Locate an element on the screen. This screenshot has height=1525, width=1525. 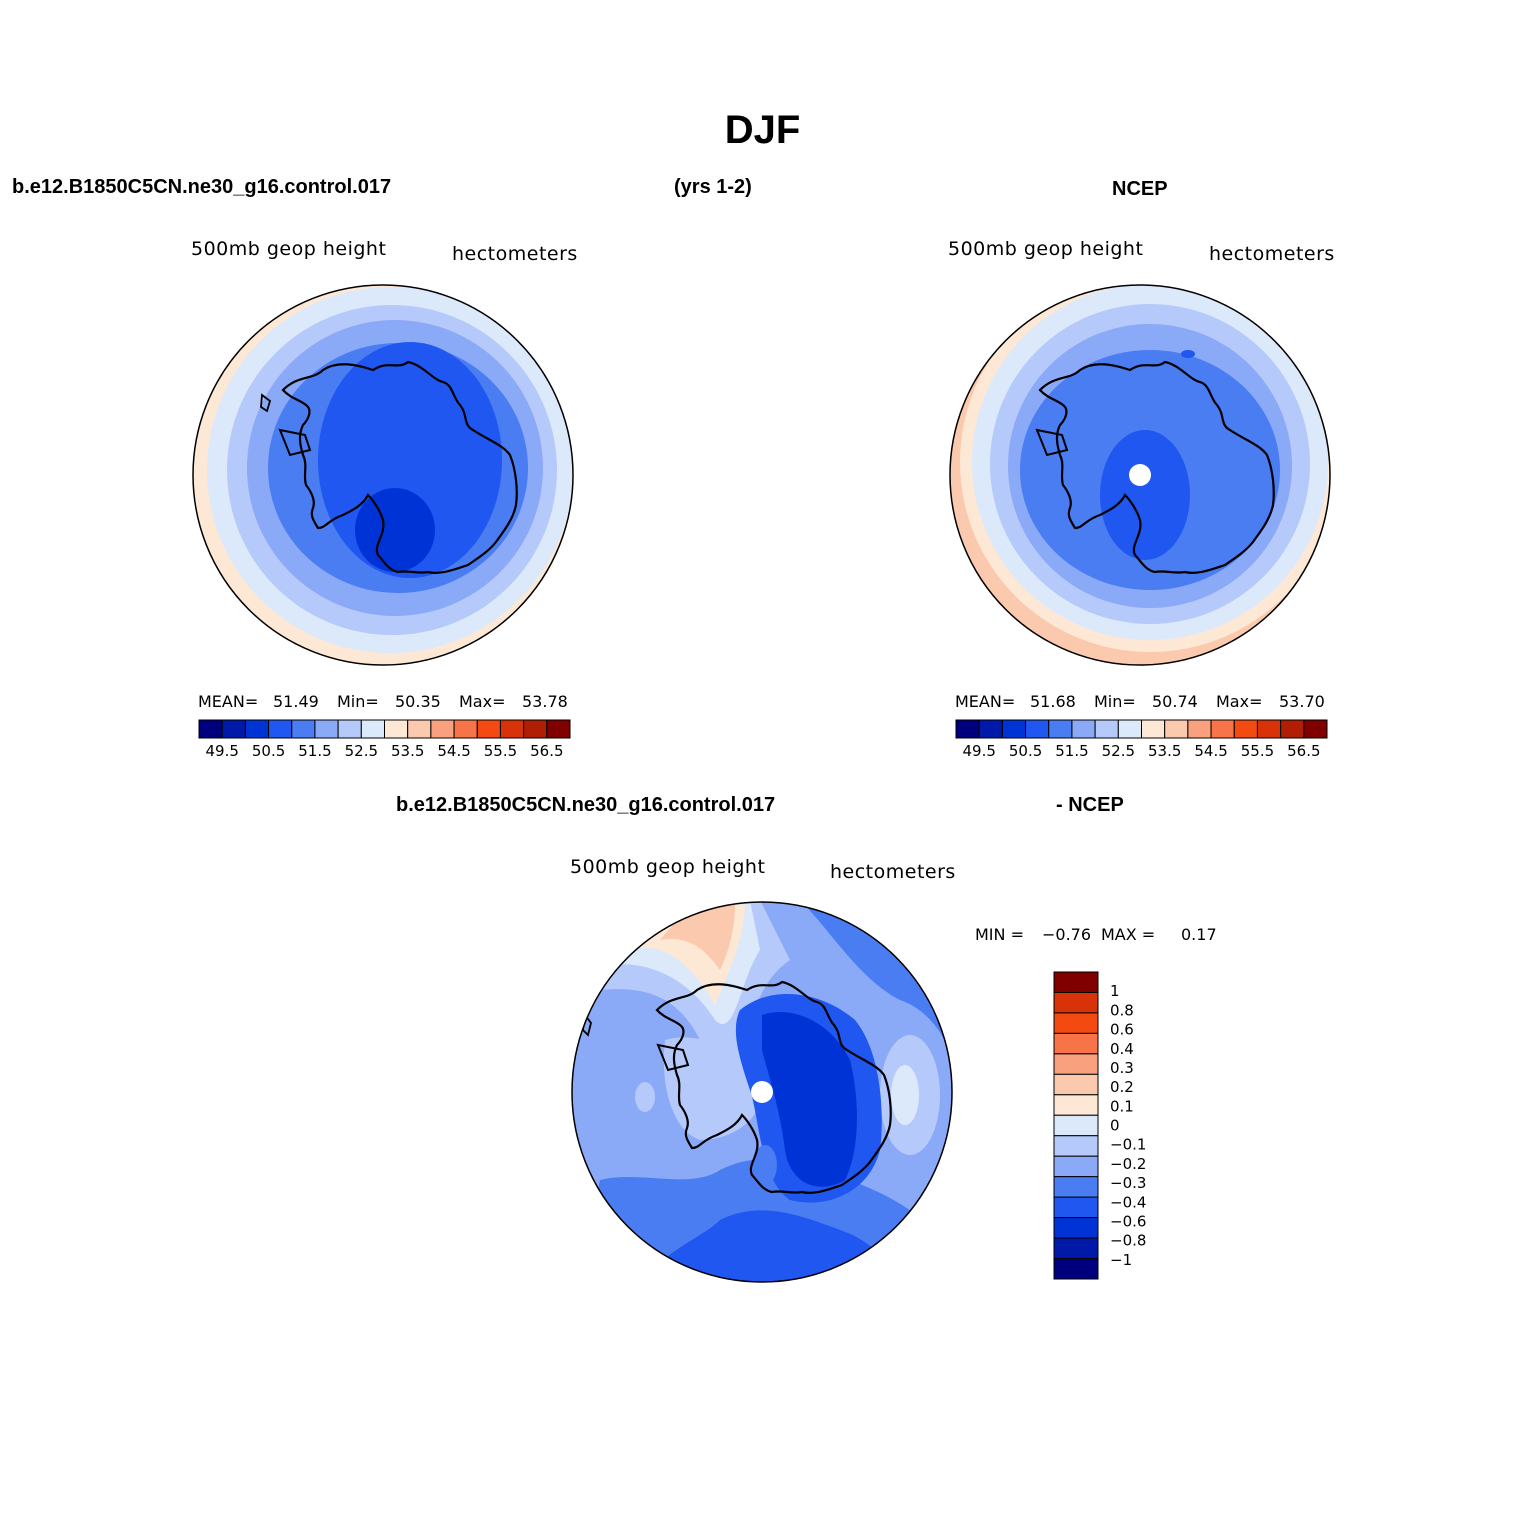
diff-colorbar-tick-label: 0.6 is located at coordinates (1122, 1030).